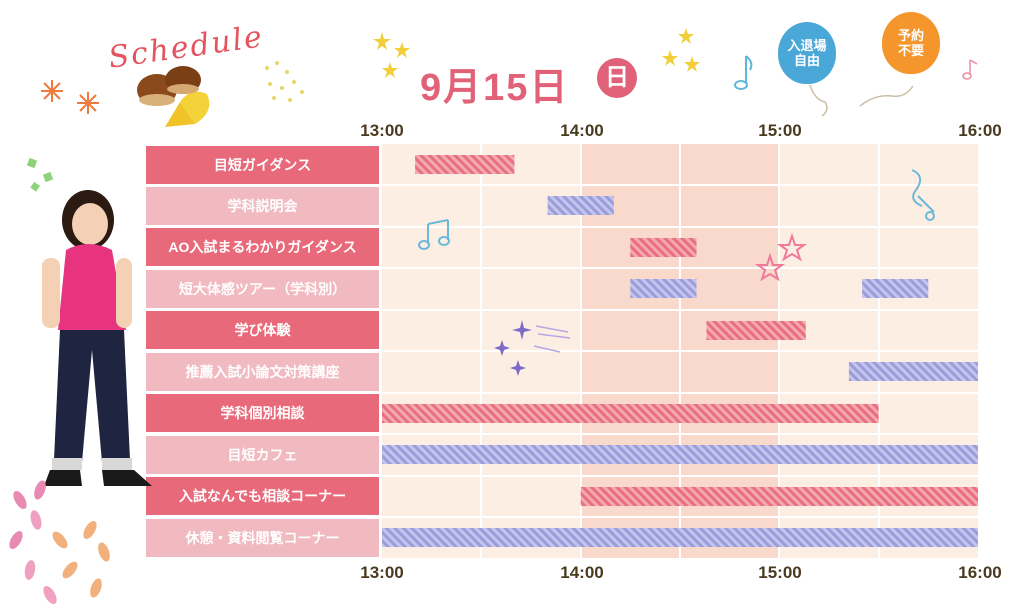 This screenshot has width=1020, height=615. Describe the element at coordinates (262, 496) in the screenshot. I see `row-label-8: 入試なんでも相談コーナー` at that location.